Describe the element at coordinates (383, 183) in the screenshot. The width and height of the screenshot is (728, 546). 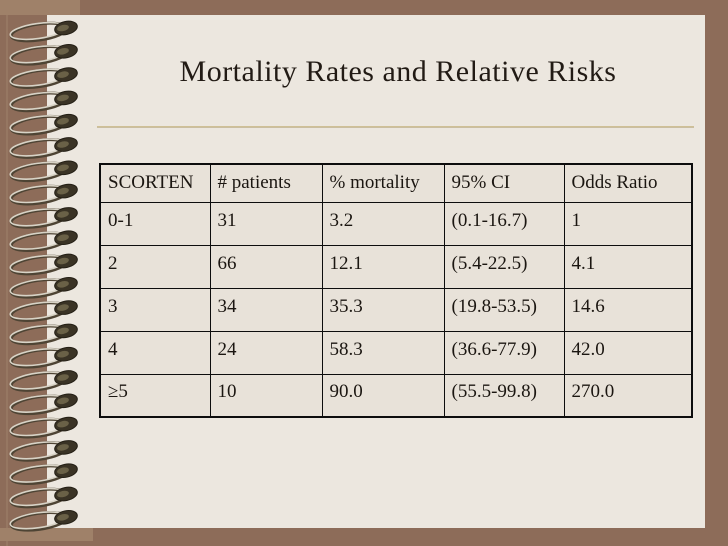
I see `header-mortality: % mortality` at that location.